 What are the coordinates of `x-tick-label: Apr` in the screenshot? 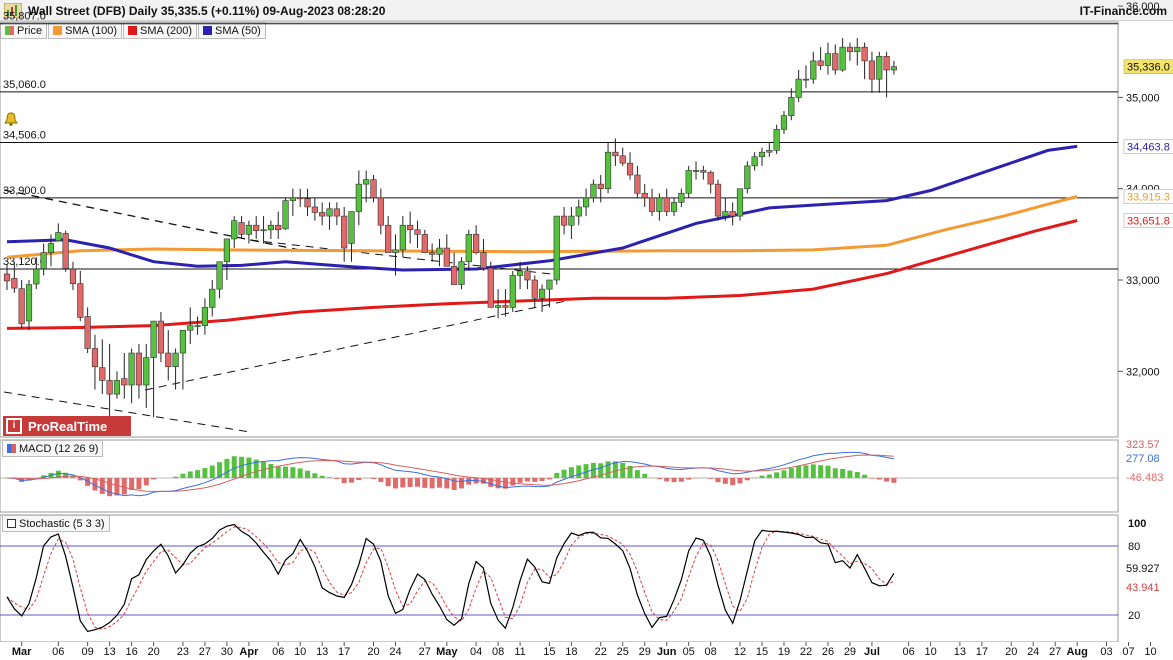 It's located at (249, 652).